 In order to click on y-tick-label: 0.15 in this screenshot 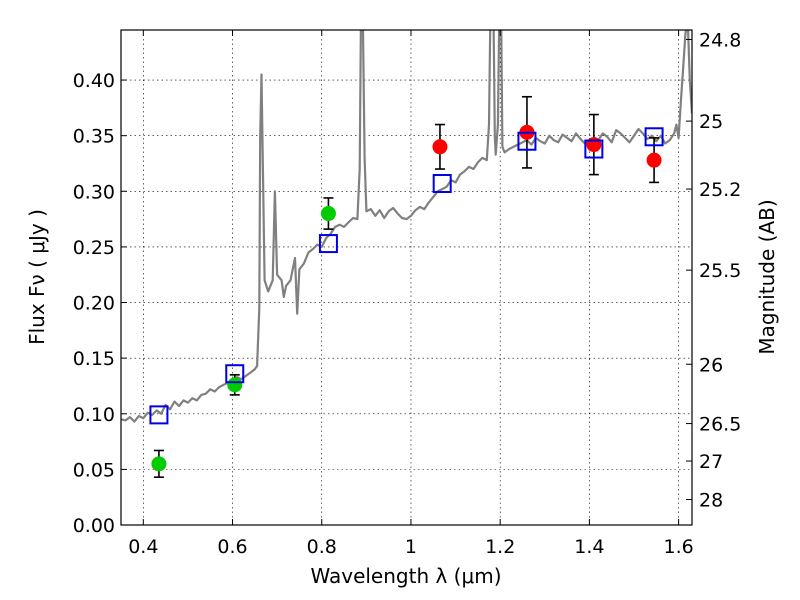, I will do `click(94, 359)`.